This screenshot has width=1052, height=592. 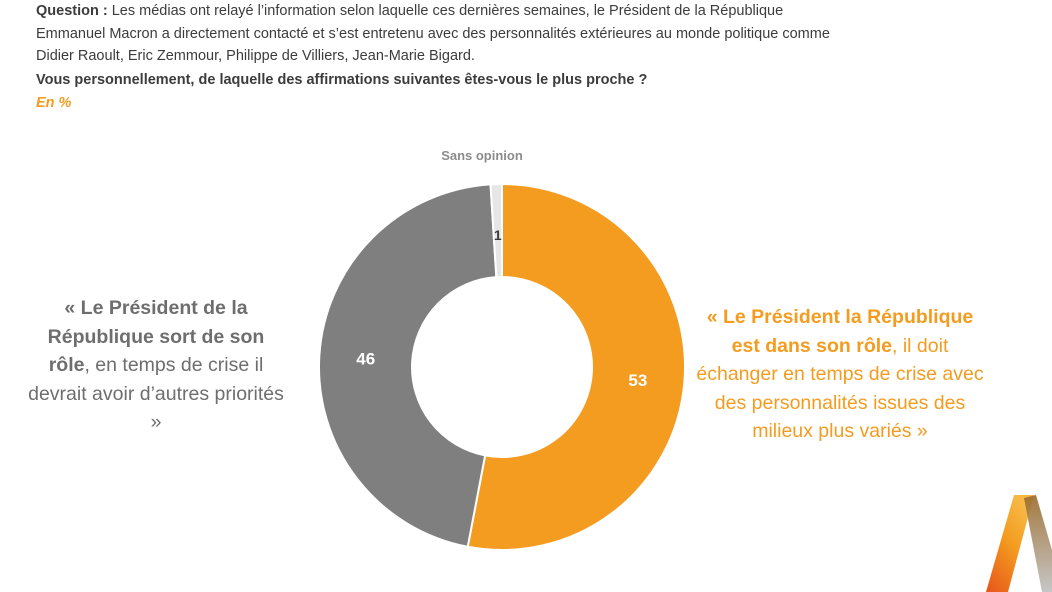 What do you see at coordinates (637, 380) in the screenshot?
I see `donut-value-label-0: 53` at bounding box center [637, 380].